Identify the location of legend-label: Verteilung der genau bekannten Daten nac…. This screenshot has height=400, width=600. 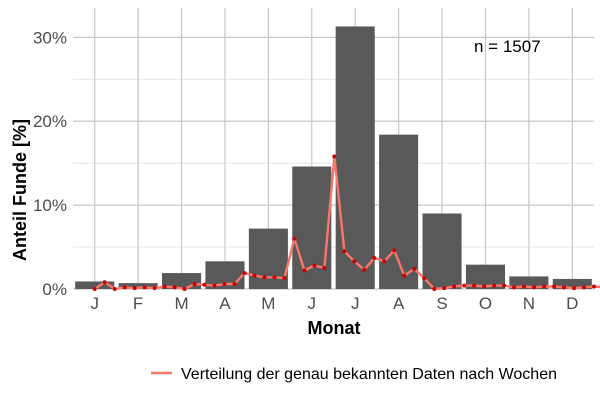
(369, 374).